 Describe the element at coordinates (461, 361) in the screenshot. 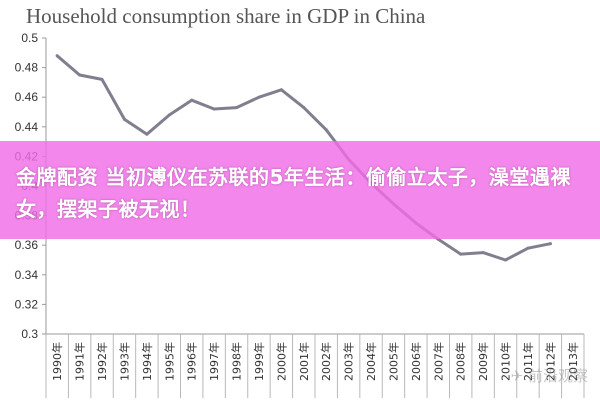

I see `x-tick-label: 2008年` at that location.